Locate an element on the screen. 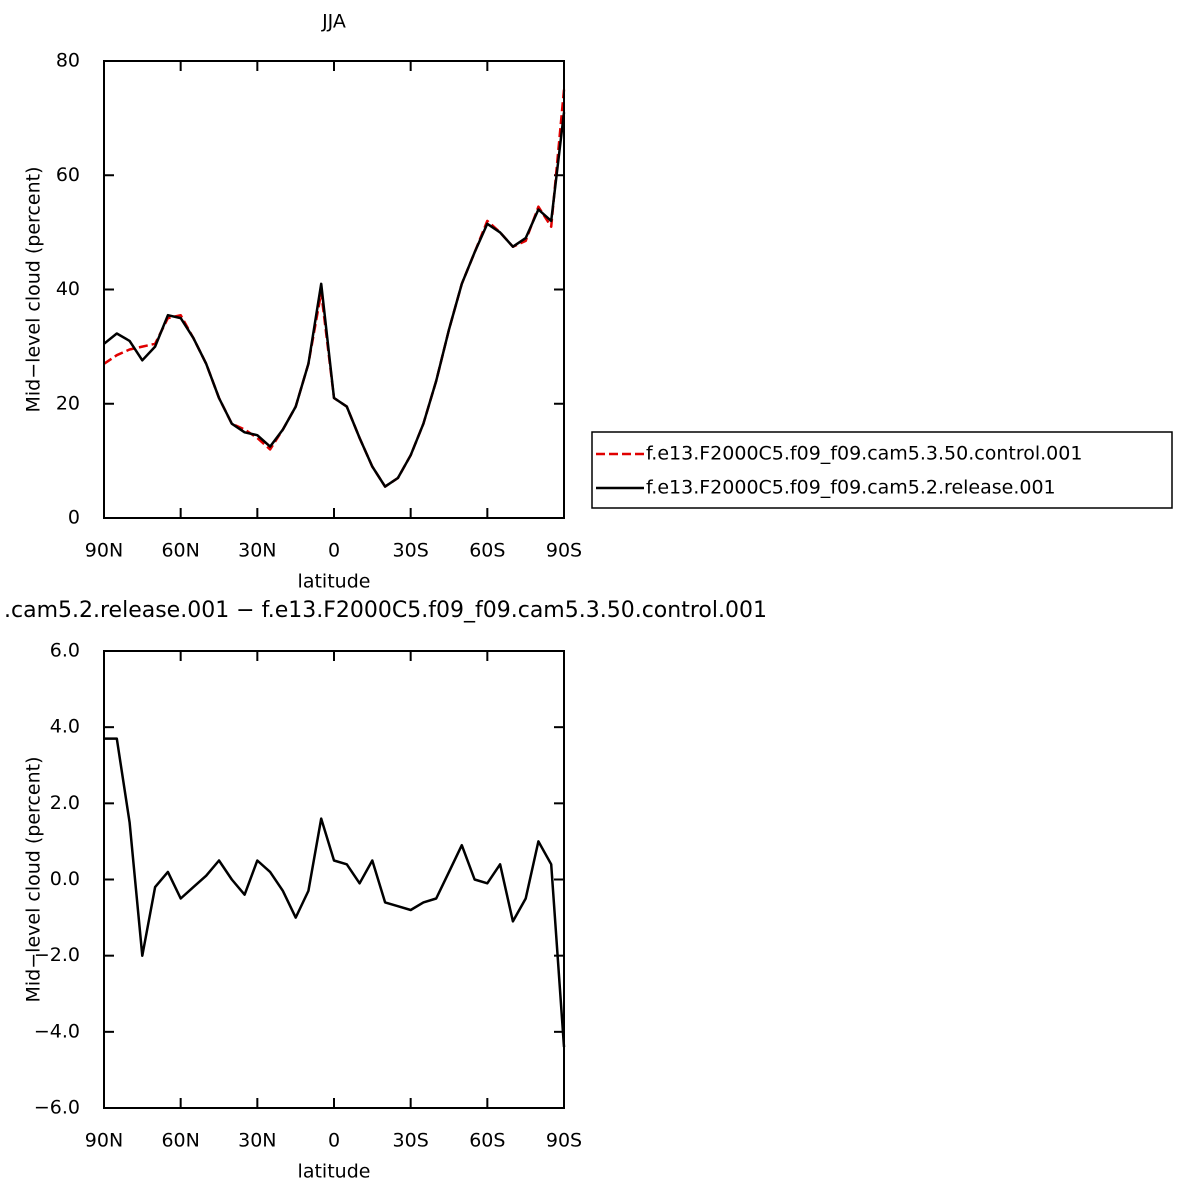  y-tick-label: 2.0 is located at coordinates (65, 803).